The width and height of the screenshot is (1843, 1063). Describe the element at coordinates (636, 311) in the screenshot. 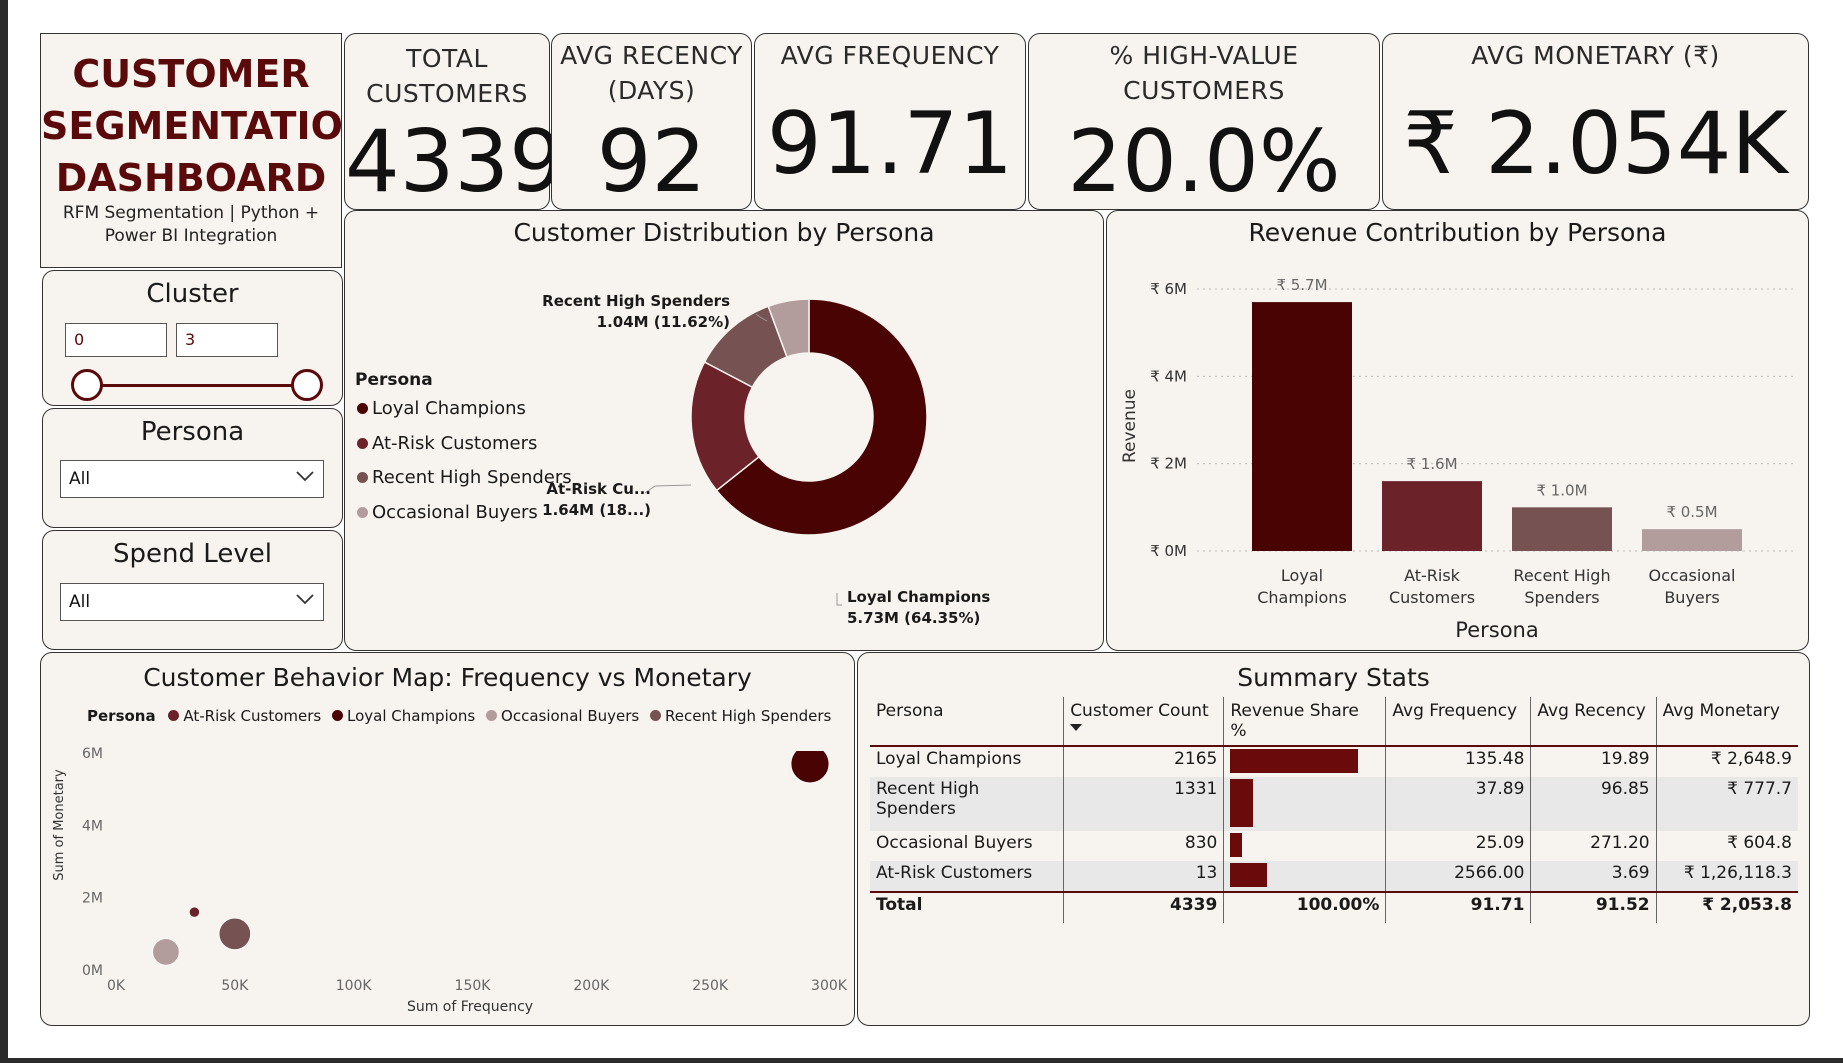

I see `donut-callout-recent-high: Recent High Spenders 1.04M (11.62%)` at that location.